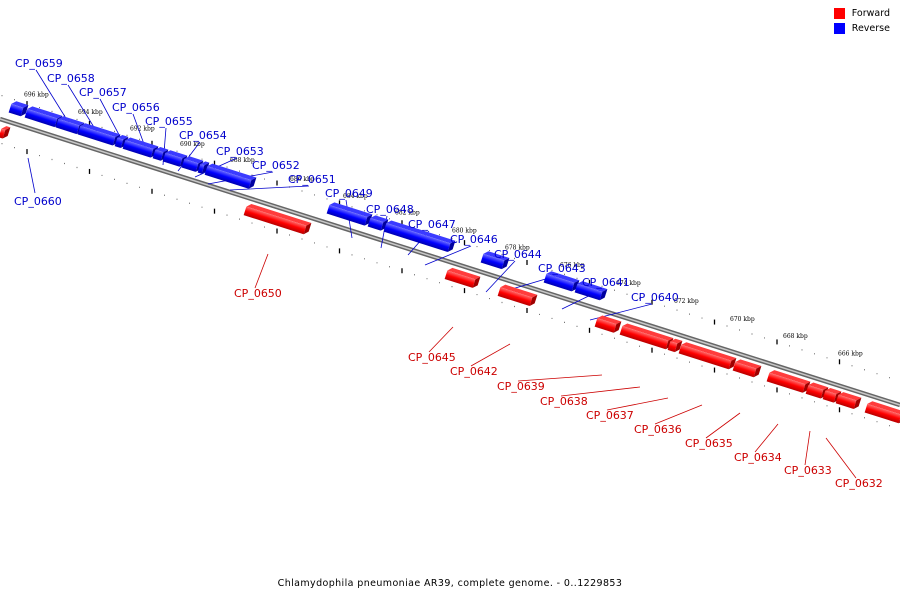 The width and height of the screenshot is (900, 600). Describe the element at coordinates (564, 401) in the screenshot. I see `gene-label-cp-0638: CP_0638` at that location.